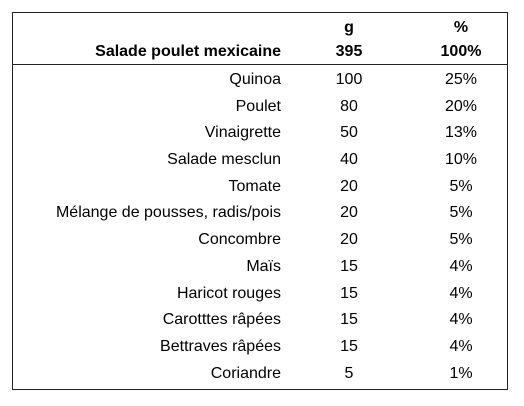 Image resolution: width=524 pixels, height=406 pixels. What do you see at coordinates (349, 51) in the screenshot?
I see `grams-total: 395` at bounding box center [349, 51].